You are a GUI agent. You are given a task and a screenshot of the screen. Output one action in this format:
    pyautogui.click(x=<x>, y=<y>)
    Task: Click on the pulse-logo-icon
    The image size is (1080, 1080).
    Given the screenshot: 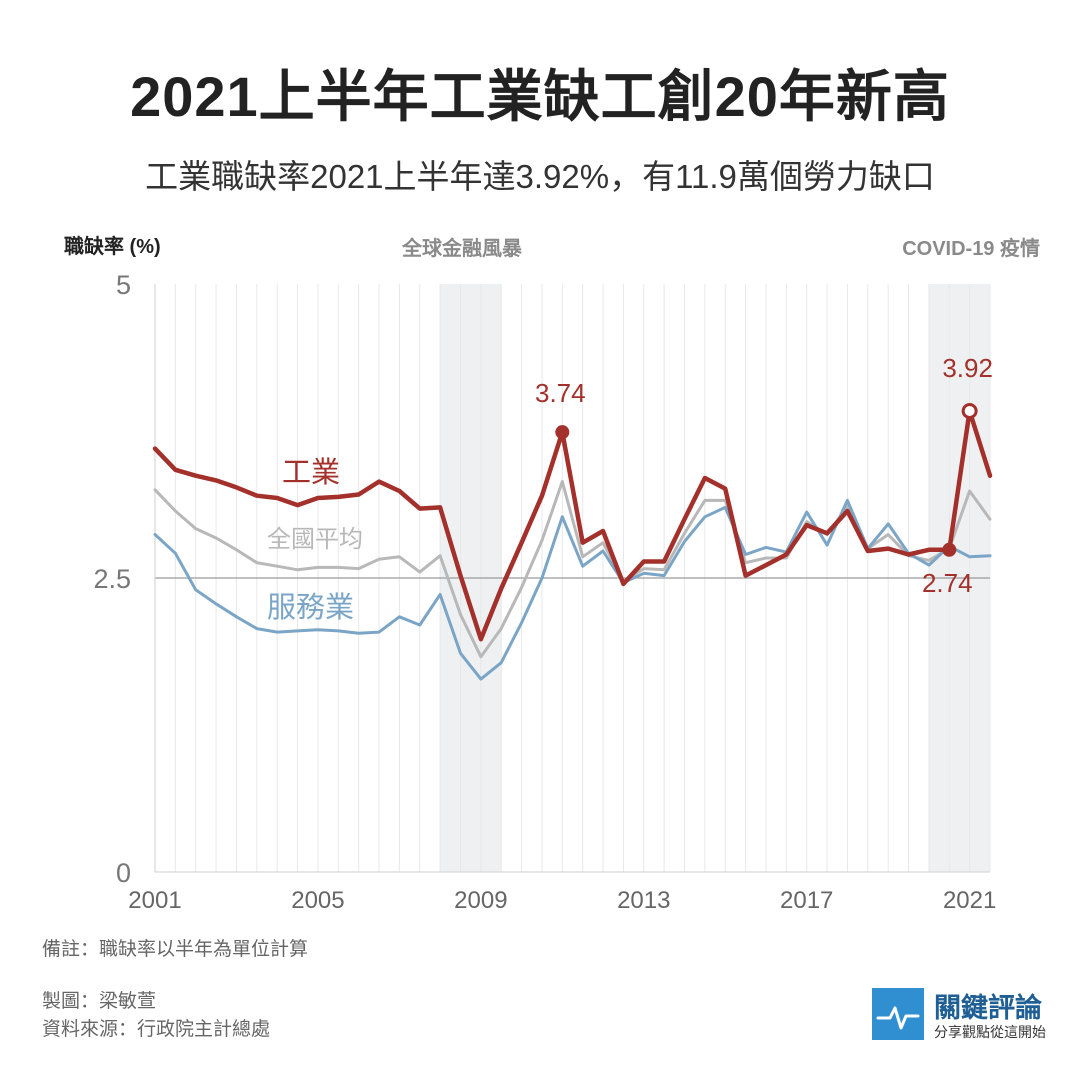 What is the action you would take?
    pyautogui.click(x=898, y=1014)
    